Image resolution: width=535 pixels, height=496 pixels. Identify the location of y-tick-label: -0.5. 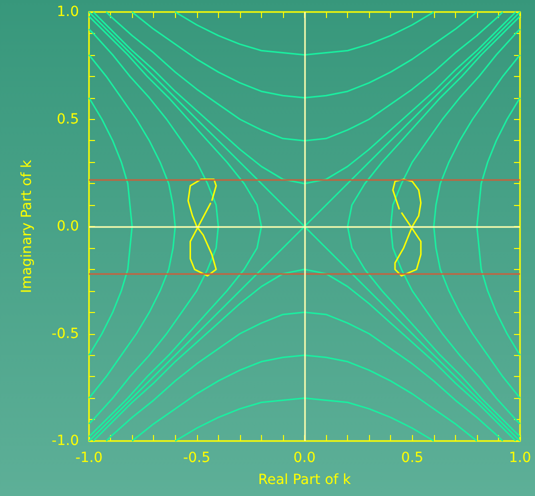
(65, 334).